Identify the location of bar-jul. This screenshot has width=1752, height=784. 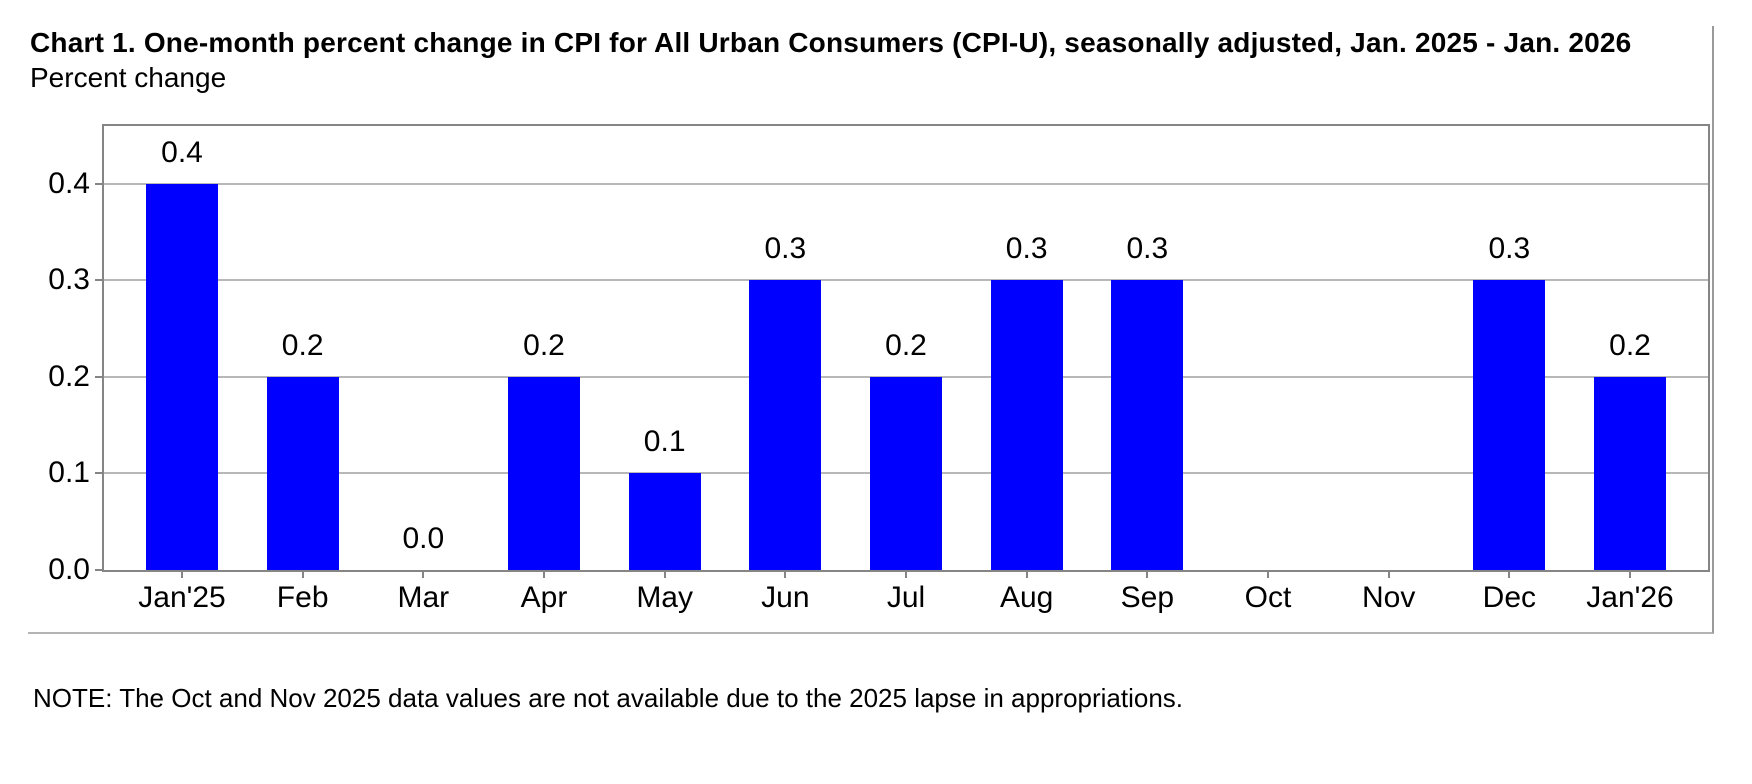
(906, 473).